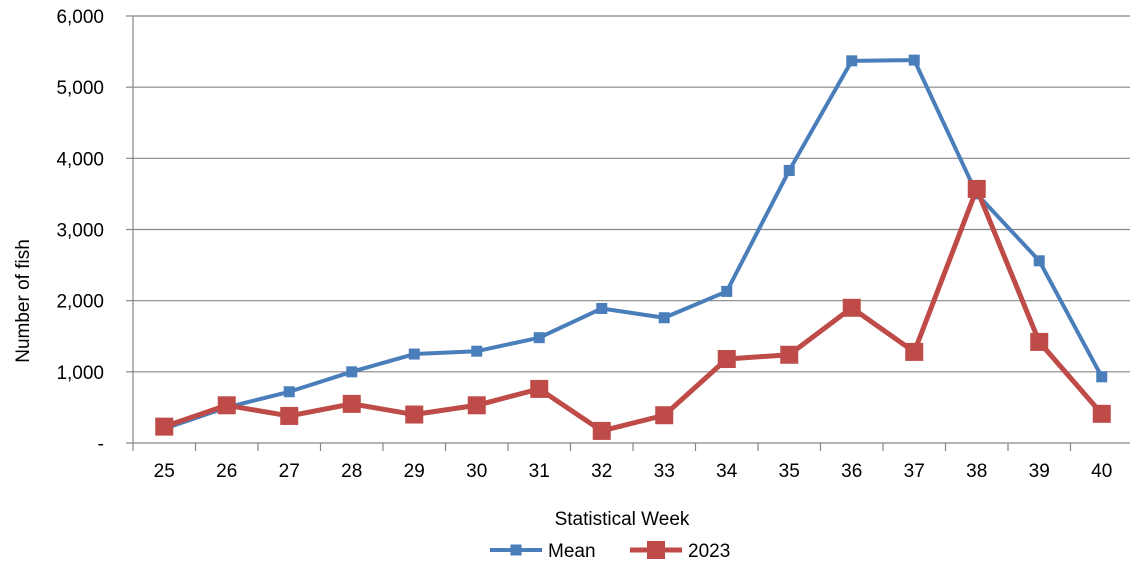  I want to click on x-axis-title: Statistical Week, so click(622, 519).